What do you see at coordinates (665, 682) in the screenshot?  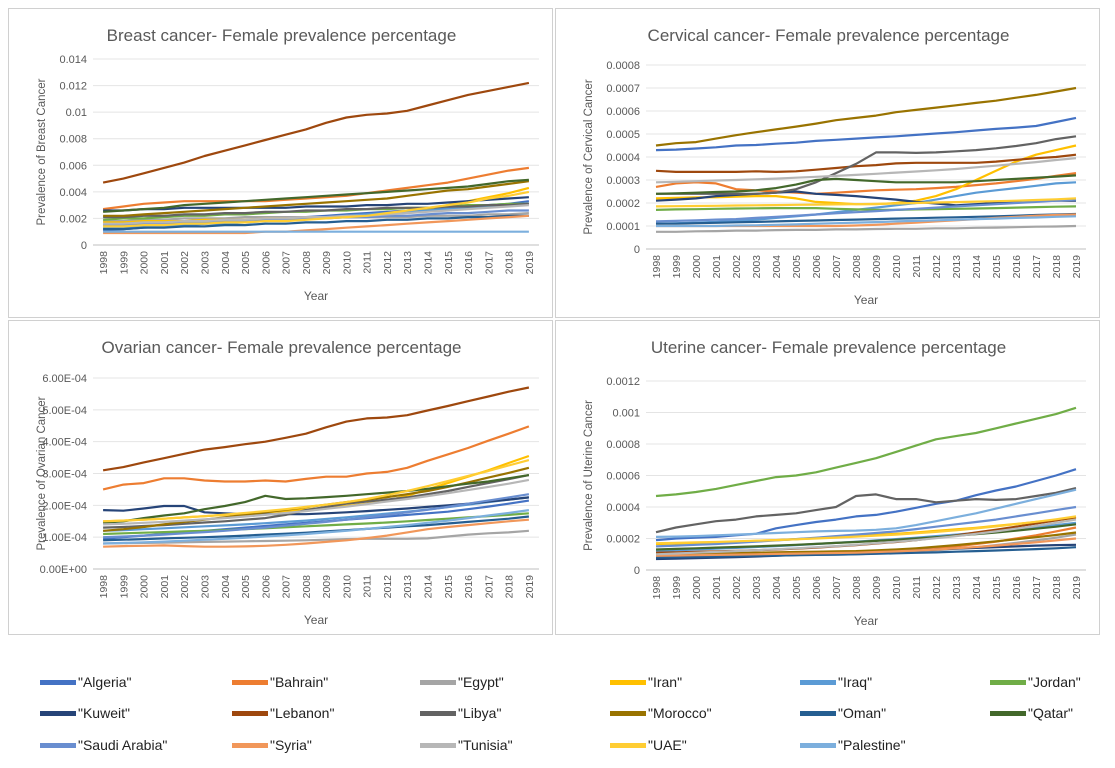 I see `legend-label: "Iran"` at bounding box center [665, 682].